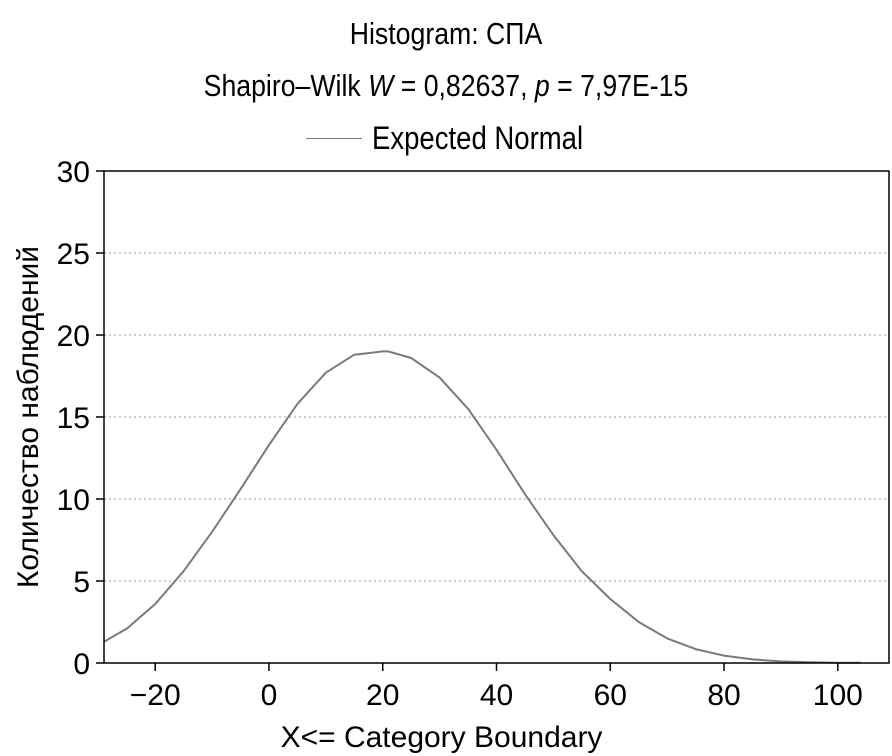  Describe the element at coordinates (464, 85) in the screenshot. I see `subtitle-w-value: = 0,82637,` at that location.